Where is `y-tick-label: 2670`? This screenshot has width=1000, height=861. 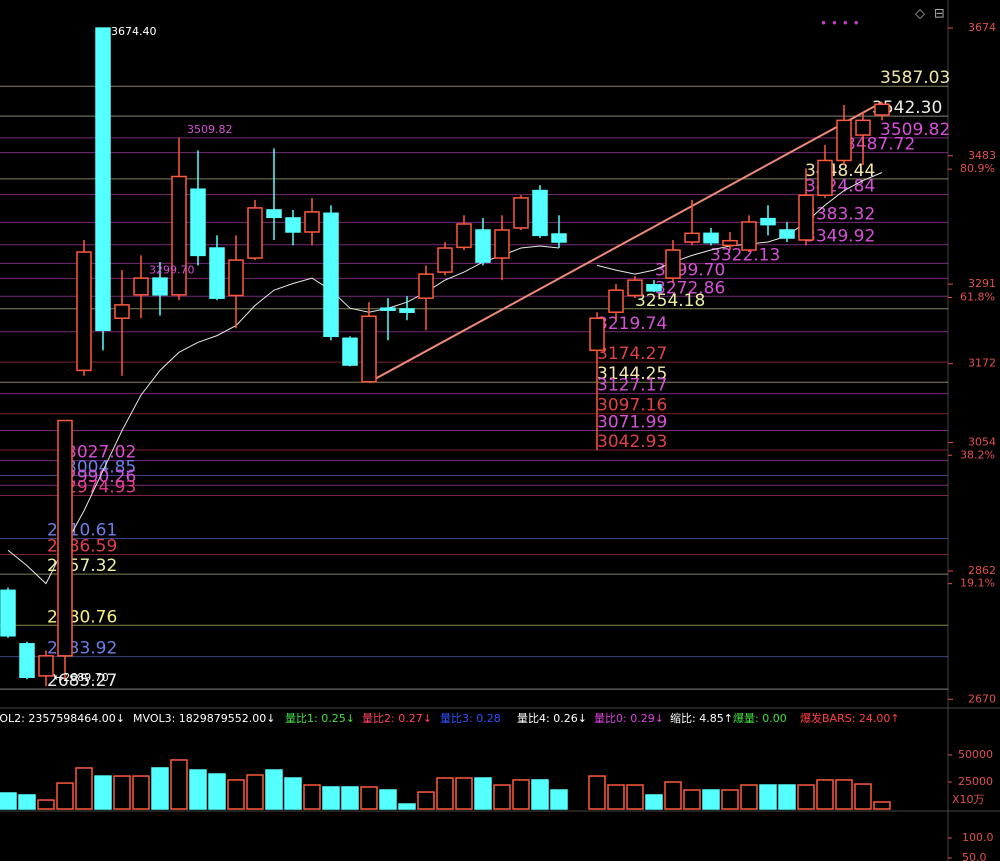 y-tick-label: 2670 is located at coordinates (982, 698).